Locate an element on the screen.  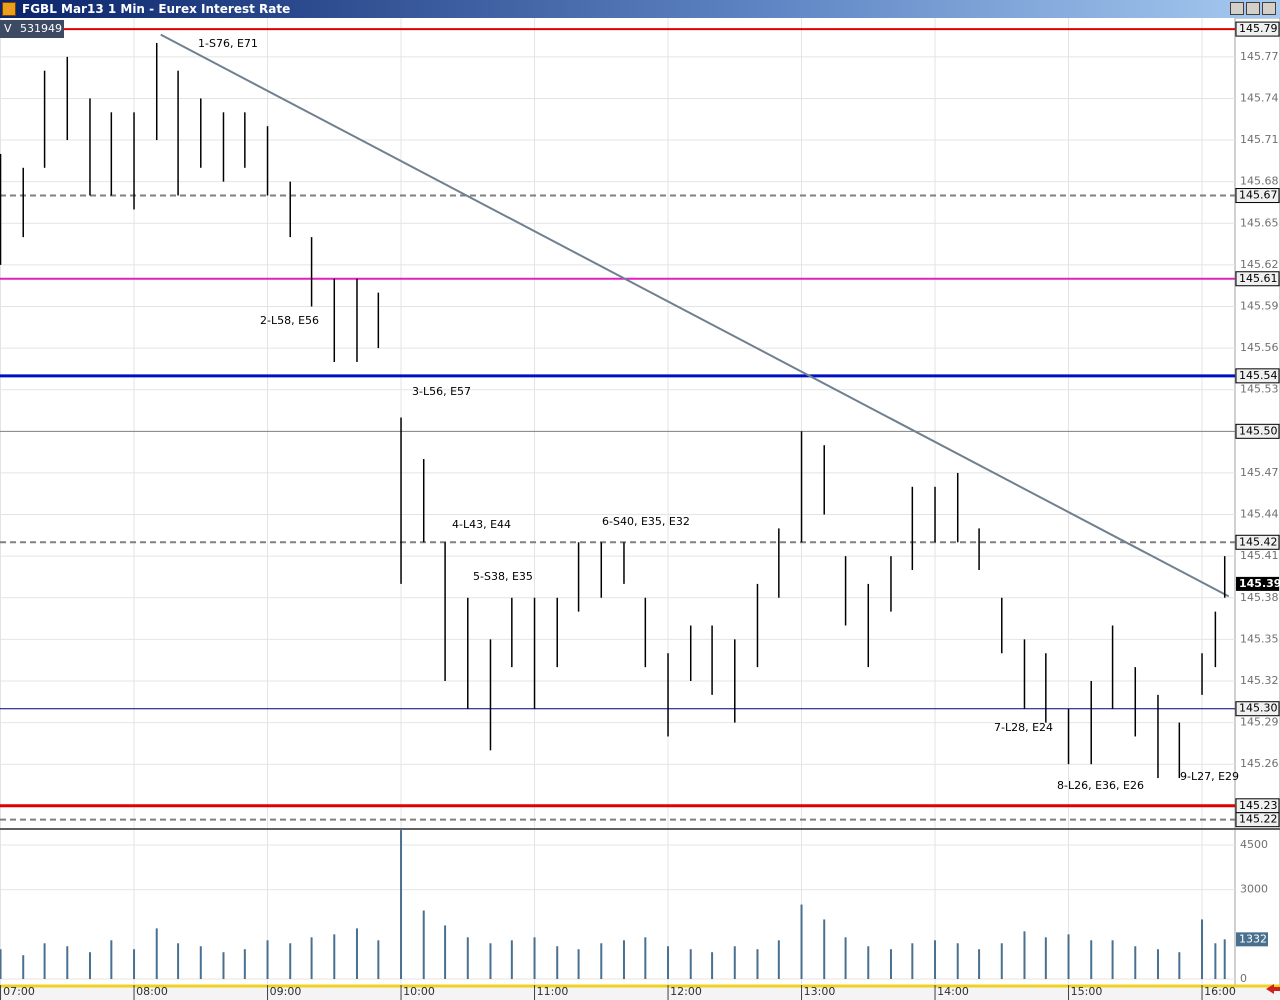
level-label: 145.42 is located at coordinates (1258, 541).